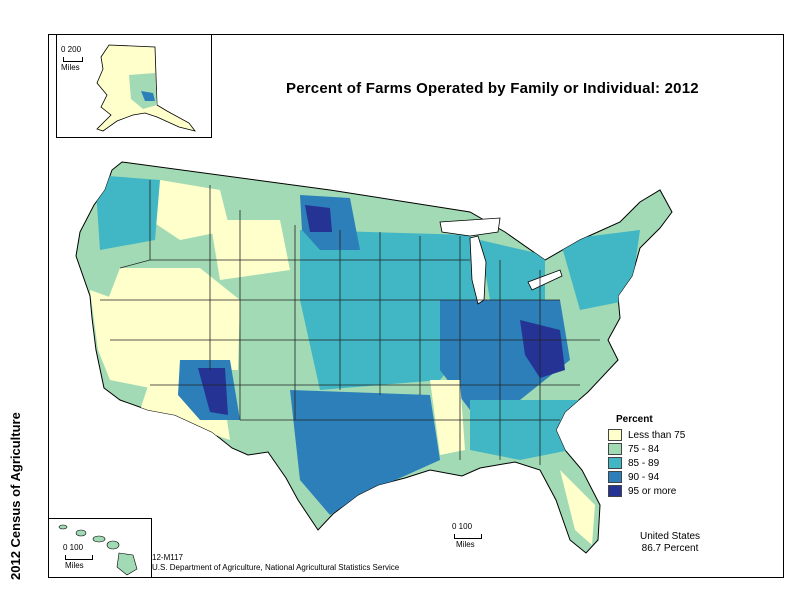 The width and height of the screenshot is (792, 612). I want to click on legend-label: 85 - 89, so click(644, 463).